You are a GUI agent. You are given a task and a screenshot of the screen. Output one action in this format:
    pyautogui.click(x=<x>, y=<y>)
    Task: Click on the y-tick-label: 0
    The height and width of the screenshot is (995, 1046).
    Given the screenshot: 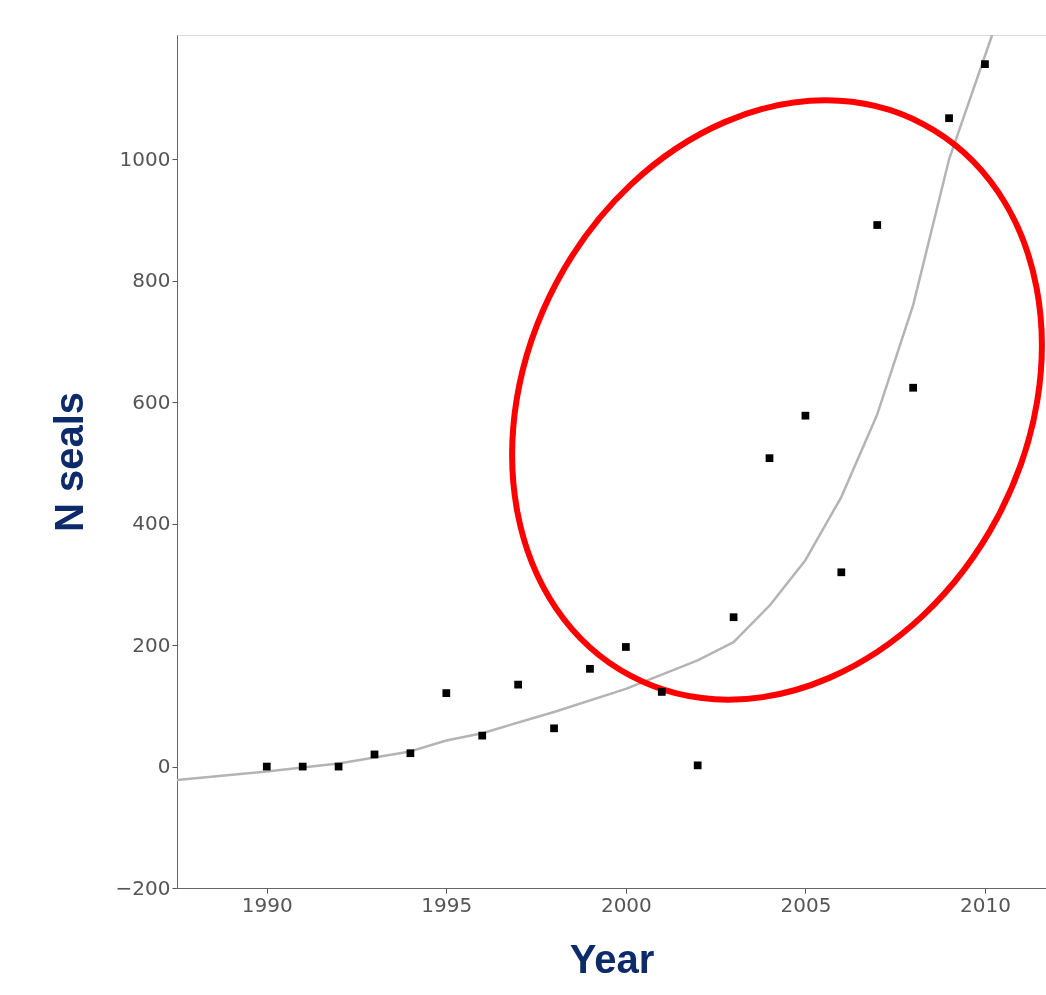 What is the action you would take?
    pyautogui.click(x=164, y=766)
    